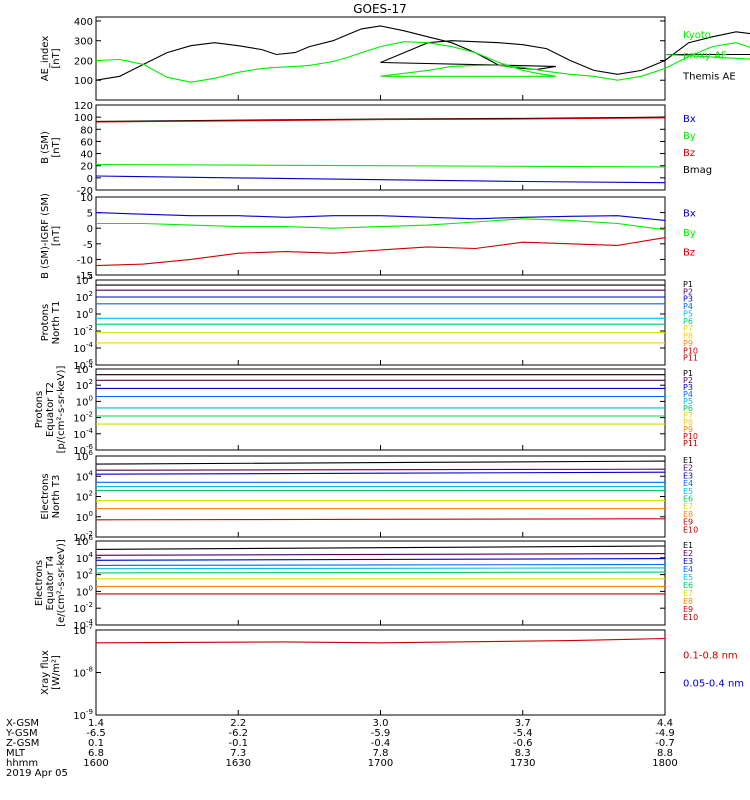 The width and height of the screenshot is (750, 800). I want to click on y-axis-label-line: [nT], so click(56, 147).